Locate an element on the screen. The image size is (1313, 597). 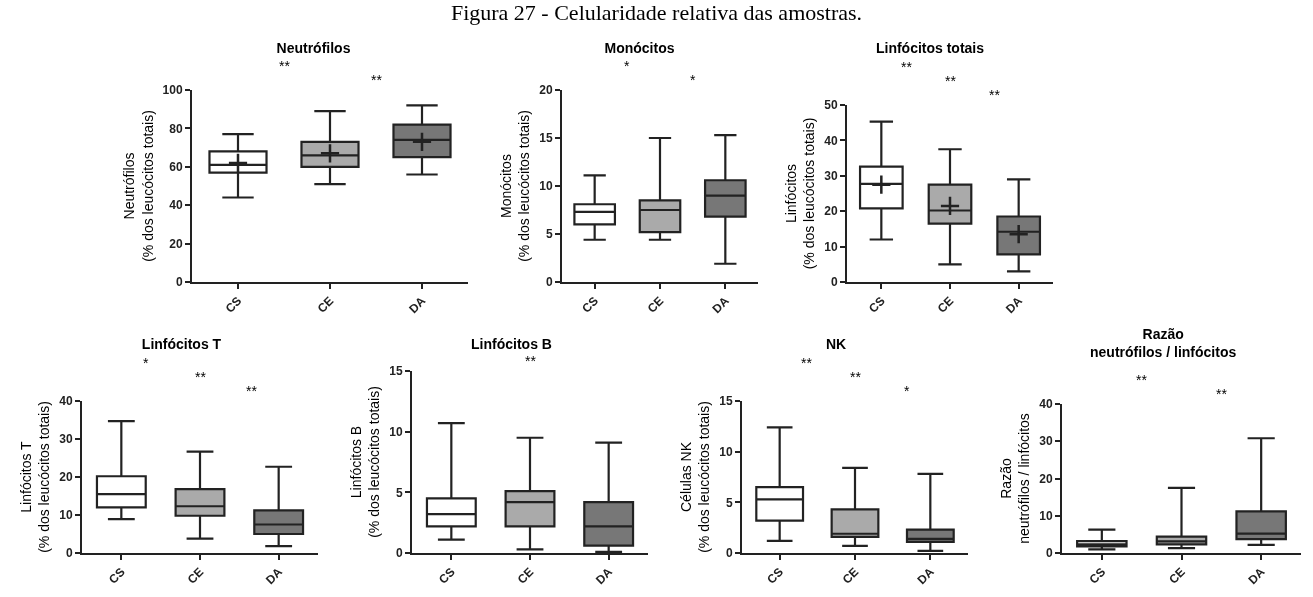
chart-title: Neutrófilos is located at coordinates (313, 47).